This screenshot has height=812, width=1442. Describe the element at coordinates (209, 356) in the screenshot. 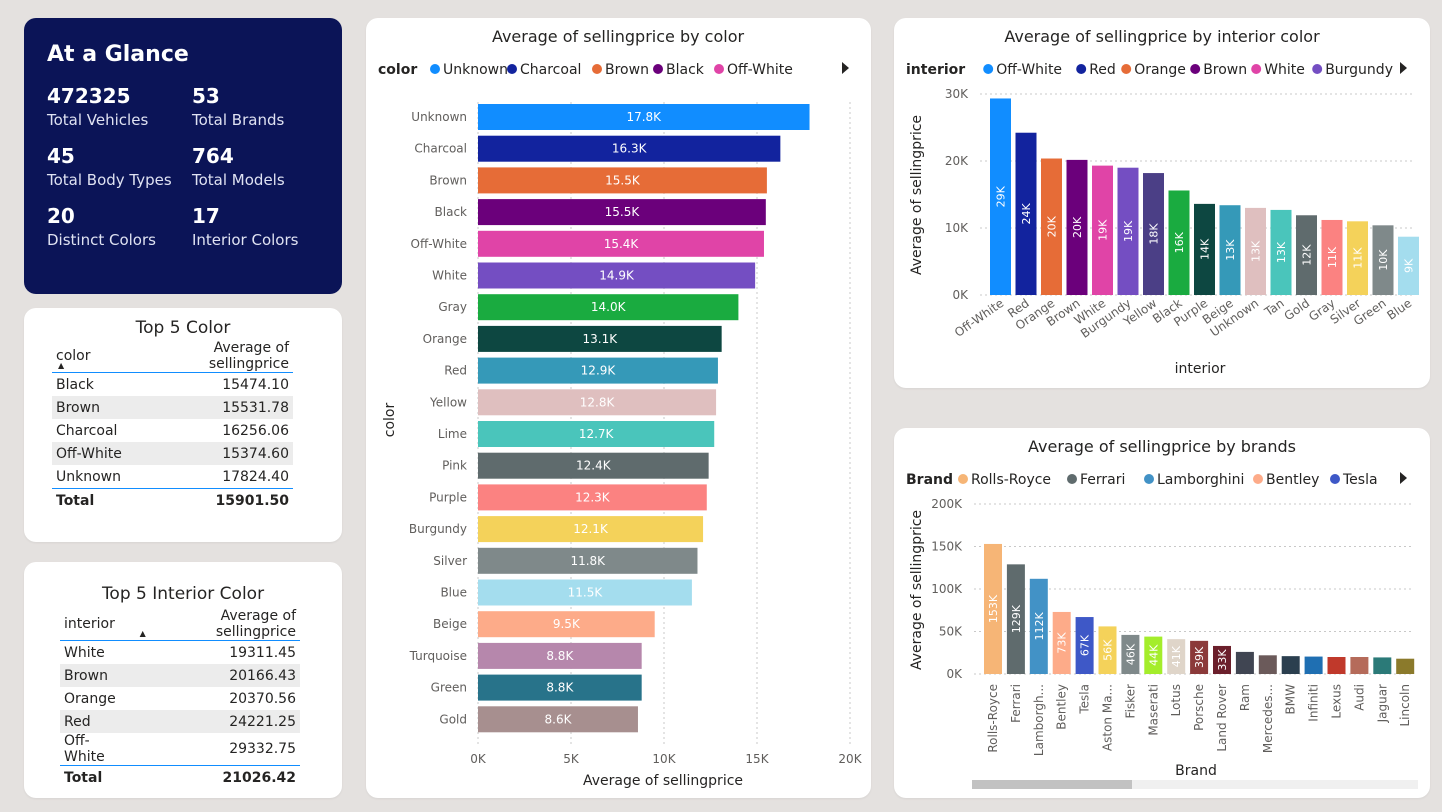

I see `col-header-avg-price: Average of sellingprice` at that location.